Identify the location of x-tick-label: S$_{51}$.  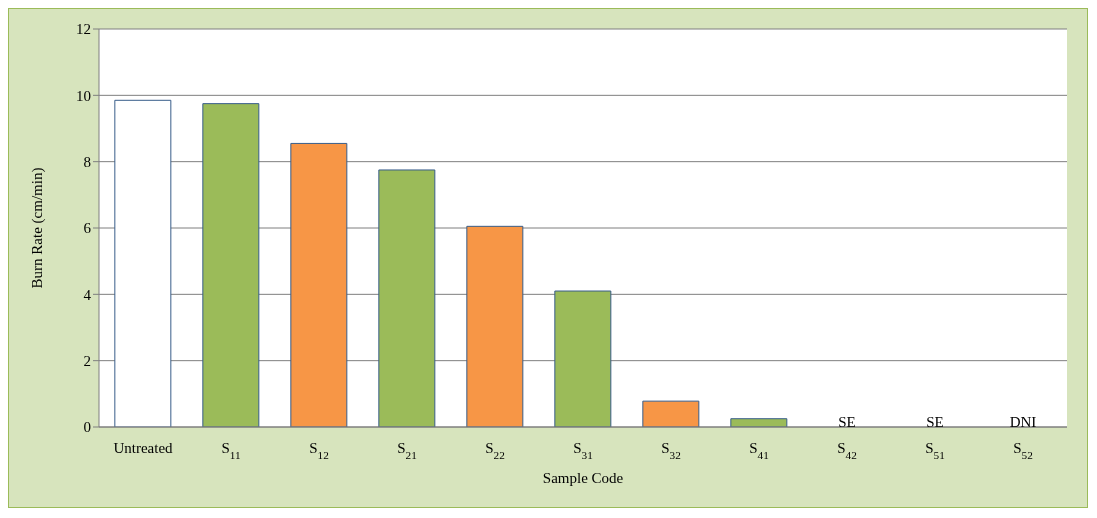
(935, 450).